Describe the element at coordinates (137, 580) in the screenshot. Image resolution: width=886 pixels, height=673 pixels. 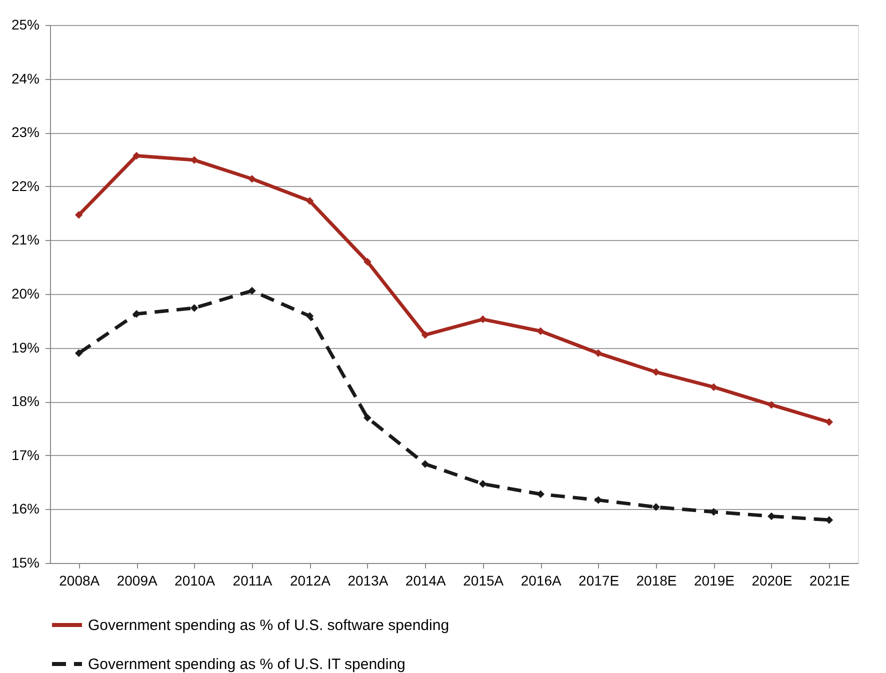
I see `x-tick-label: 2009A` at that location.